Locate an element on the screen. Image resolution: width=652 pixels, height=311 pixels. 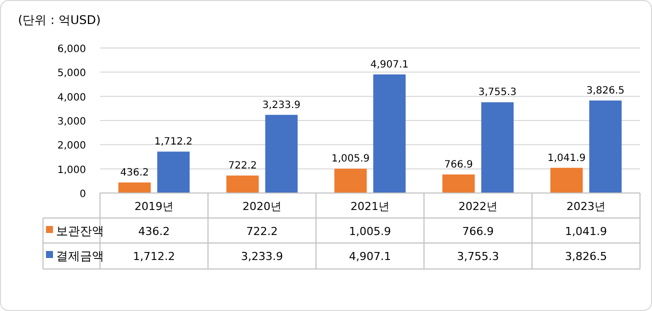
text: 1,041.9 is located at coordinates (566, 158).